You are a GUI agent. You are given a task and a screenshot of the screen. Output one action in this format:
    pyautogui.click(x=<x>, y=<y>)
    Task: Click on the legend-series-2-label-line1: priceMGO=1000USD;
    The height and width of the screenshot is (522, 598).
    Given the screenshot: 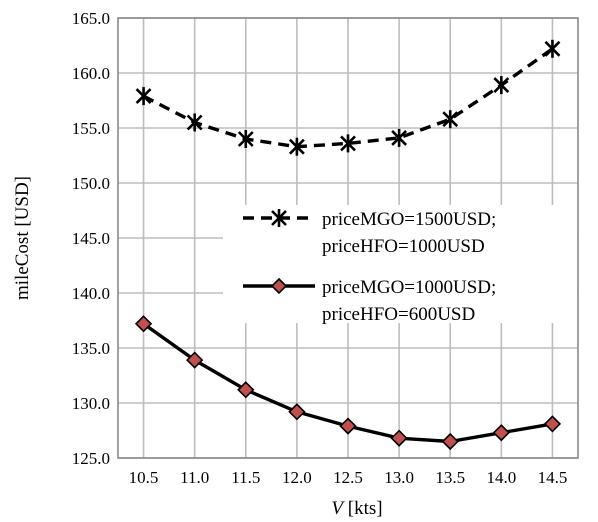 What is the action you would take?
    pyautogui.click(x=409, y=287)
    